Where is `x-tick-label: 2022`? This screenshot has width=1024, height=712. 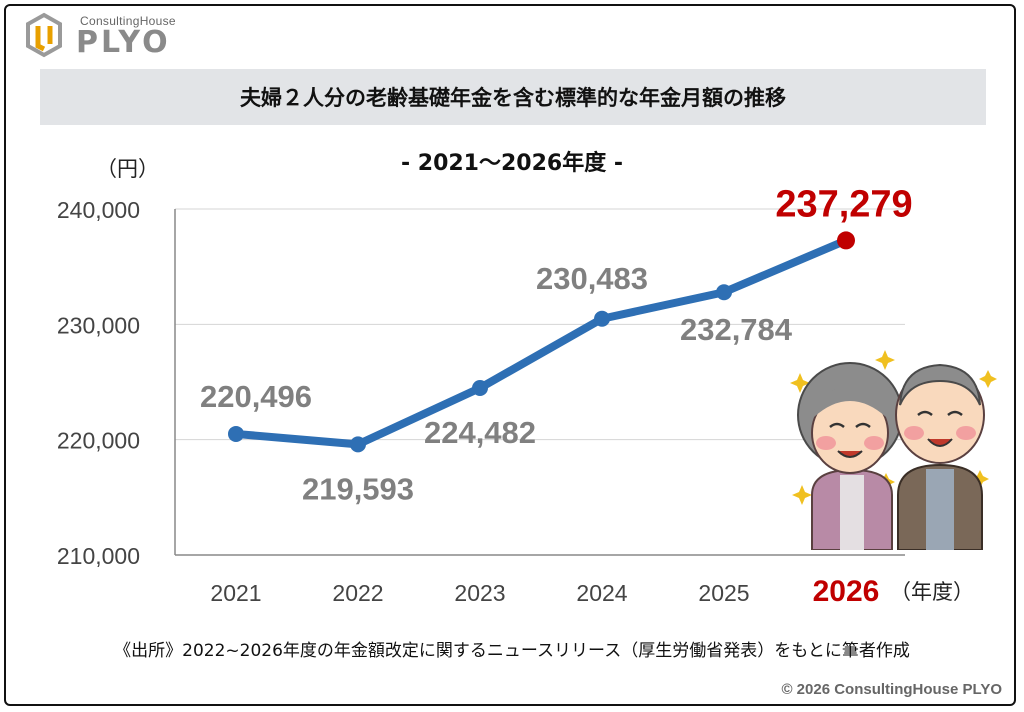
x-tick-label: 2022 is located at coordinates (357, 593).